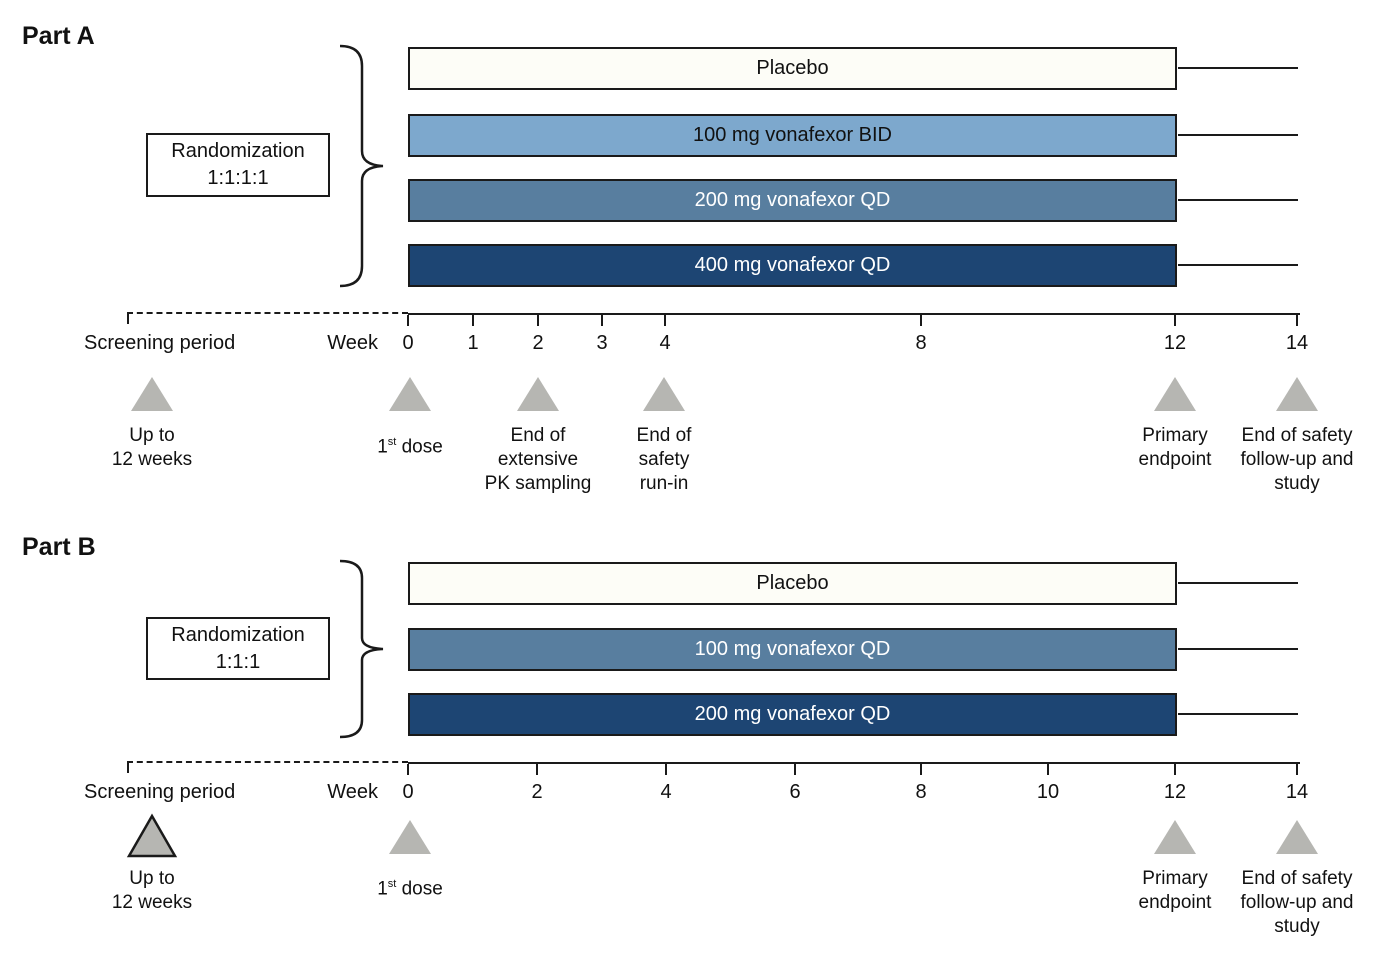 The height and width of the screenshot is (962, 1396). What do you see at coordinates (238, 178) in the screenshot?
I see `part-a-randomization-line2: 1:1:1:1` at bounding box center [238, 178].